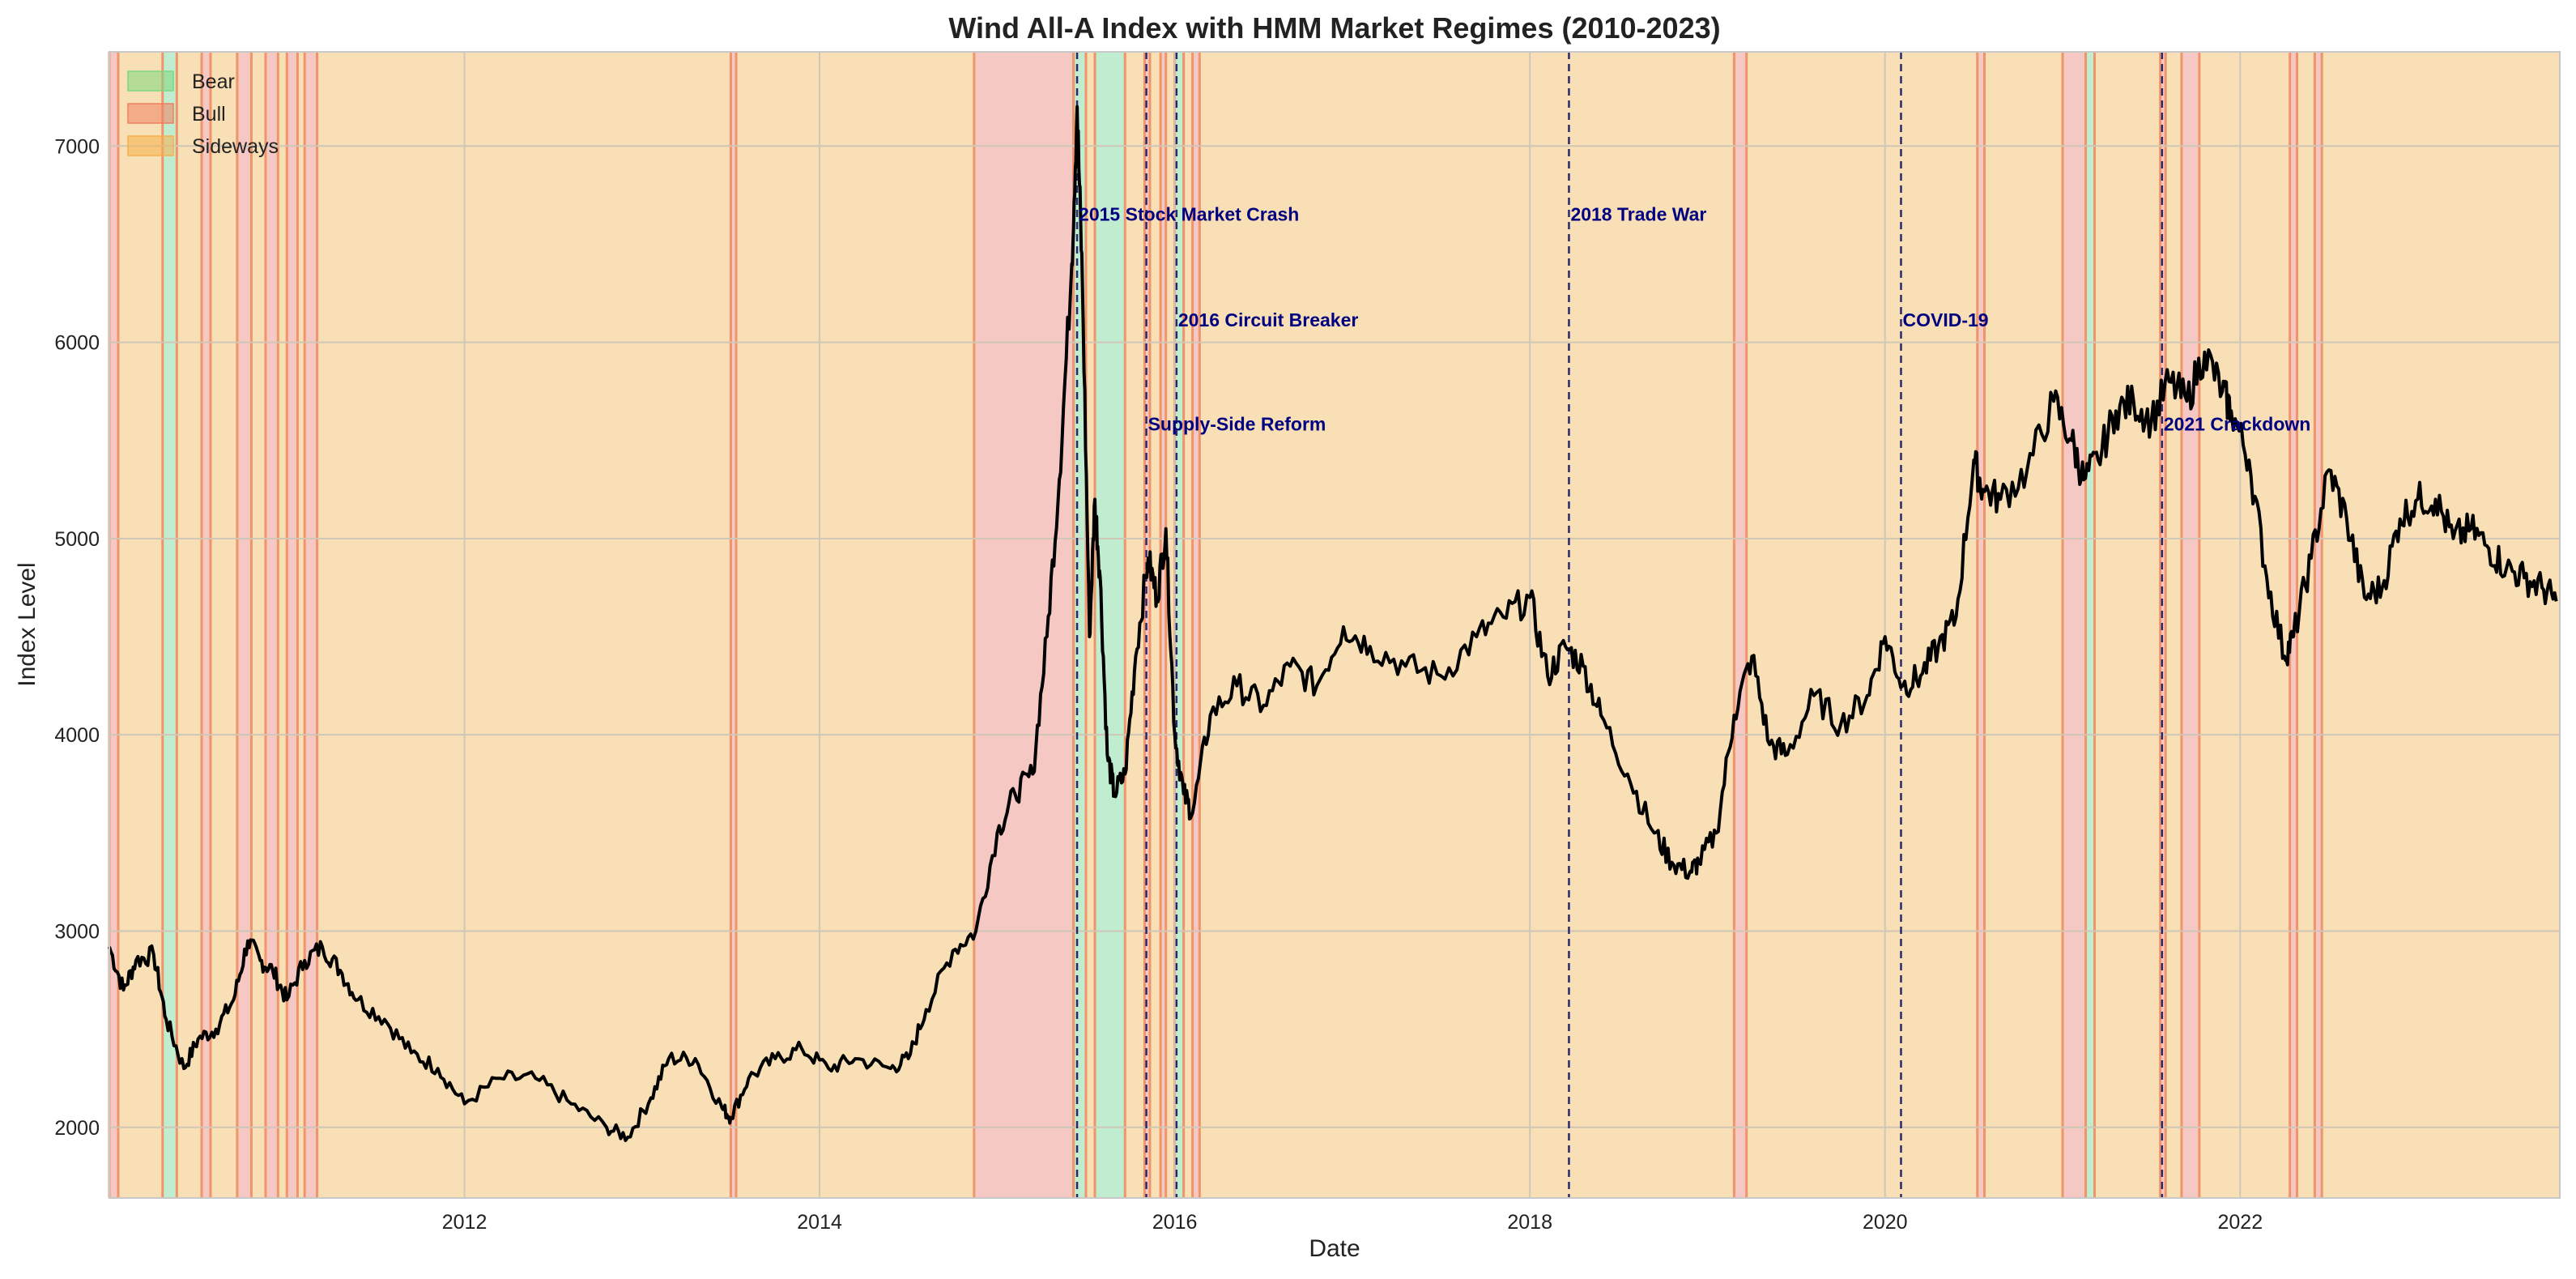 This screenshot has height=1279, width=2576. I want to click on legend-swatch-sideways, so click(150, 145).